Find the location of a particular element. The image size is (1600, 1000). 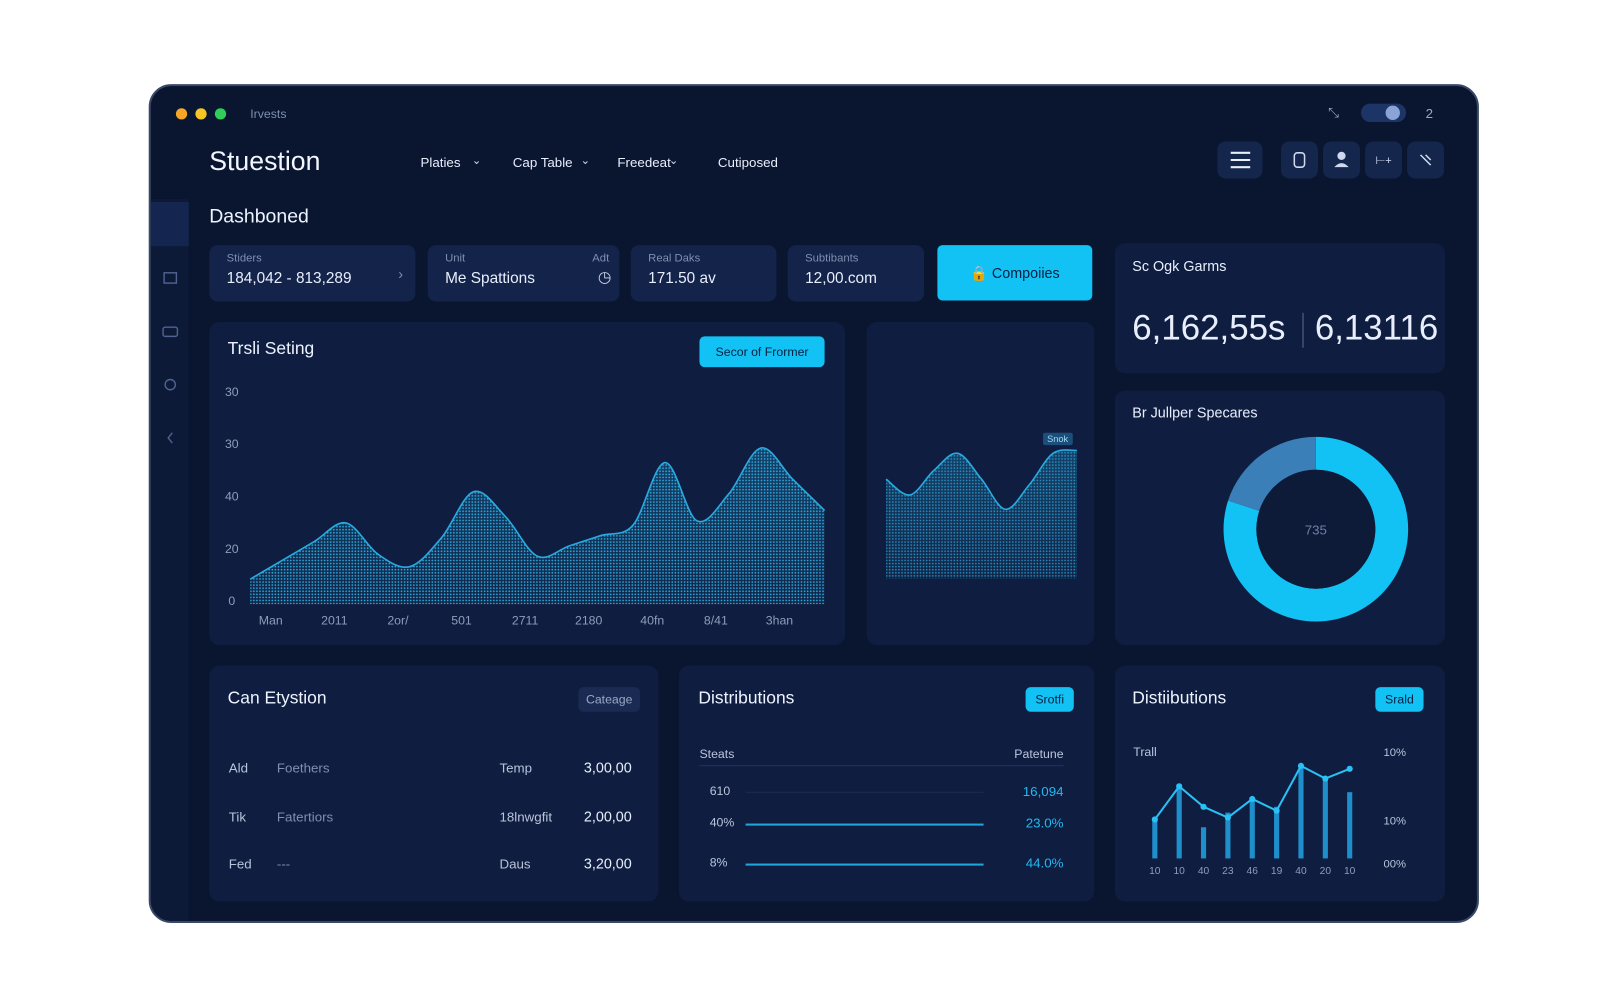

summary-value: 6,13116 is located at coordinates (1376, 328).